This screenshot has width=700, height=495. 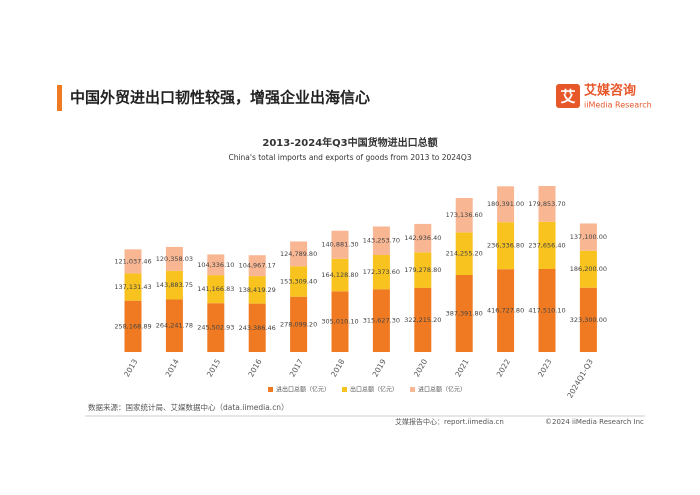 I want to click on value-label: 416,727.80, so click(x=505, y=311).